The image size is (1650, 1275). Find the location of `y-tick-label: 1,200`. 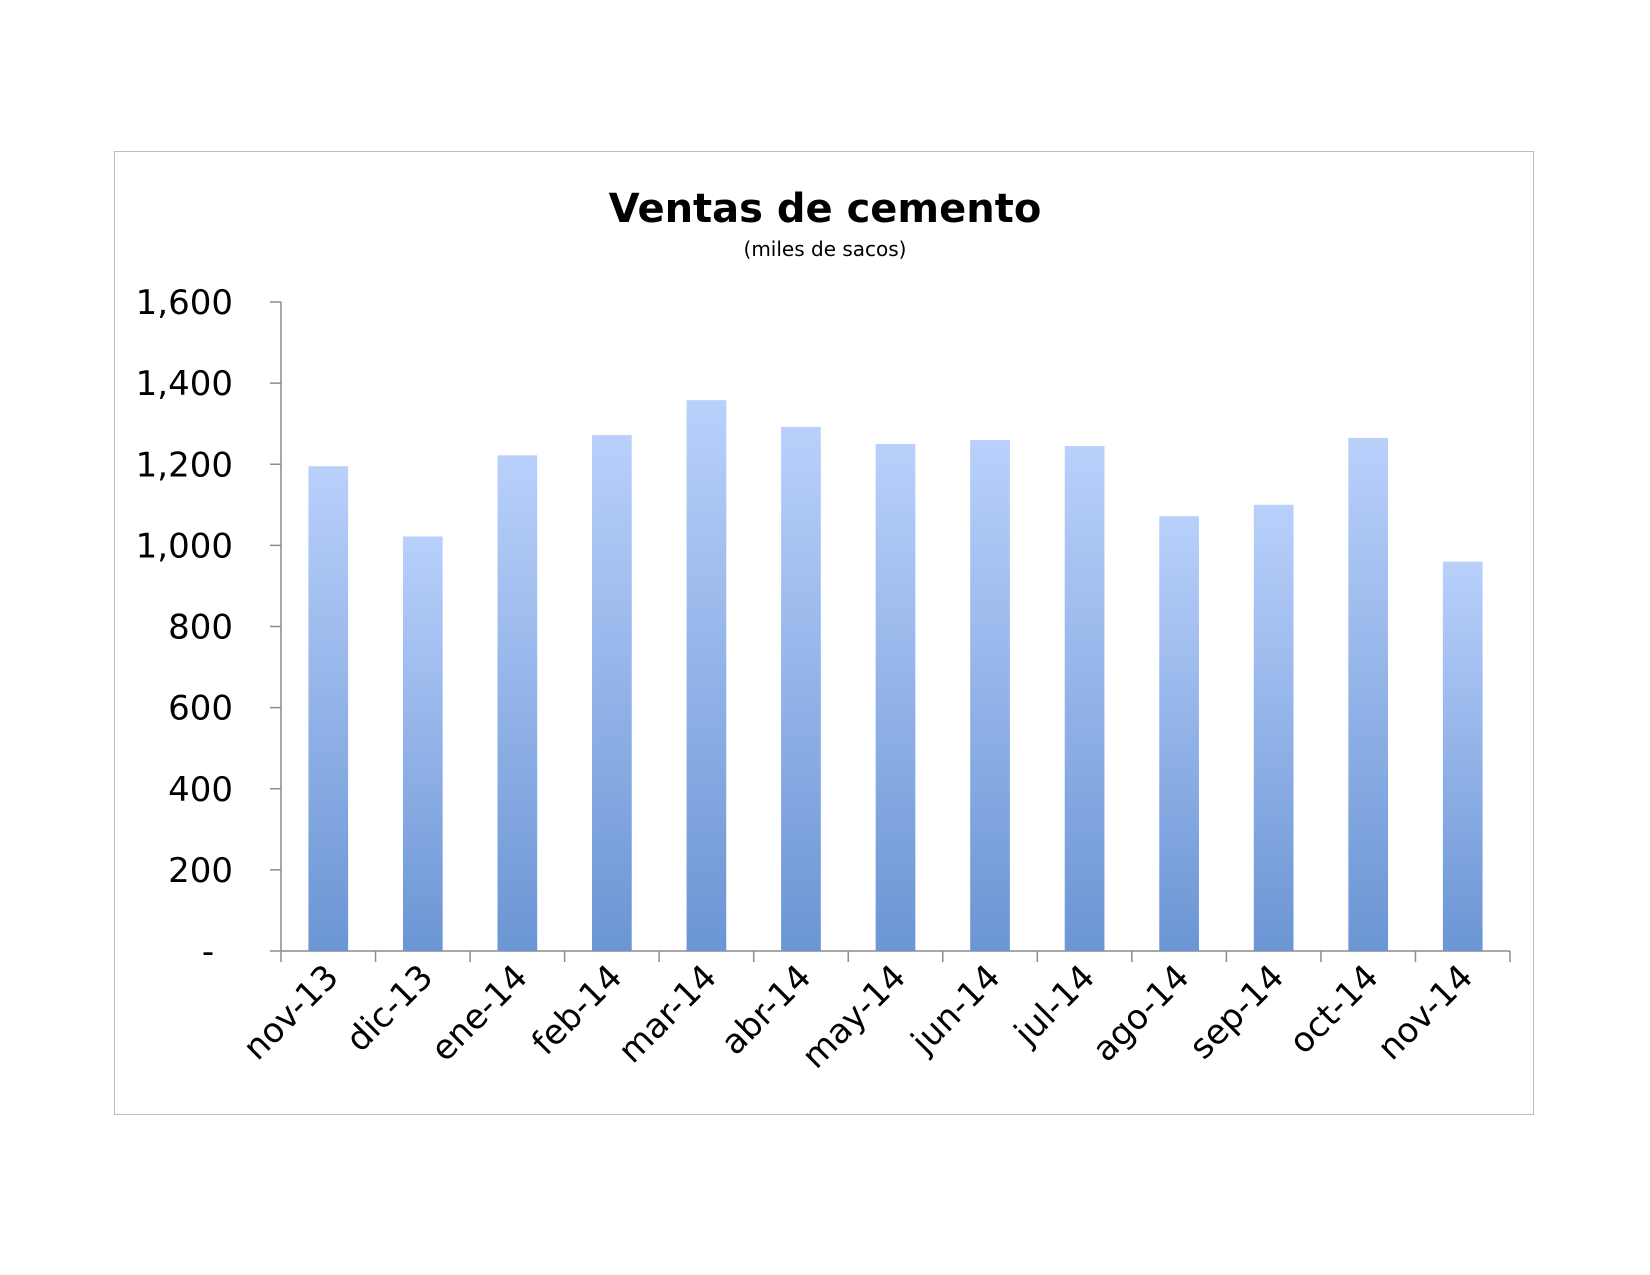

y-tick-label: 1,200 is located at coordinates (184, 465).